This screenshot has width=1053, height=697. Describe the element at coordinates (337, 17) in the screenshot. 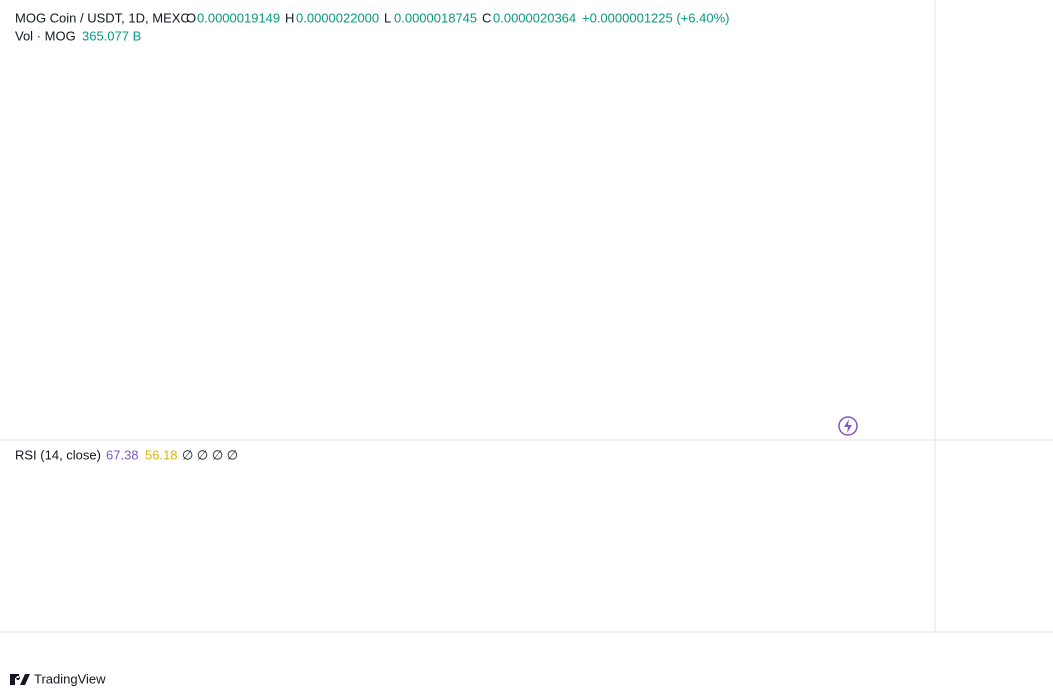

I see `ohlc-value: 0.0000022000` at that location.